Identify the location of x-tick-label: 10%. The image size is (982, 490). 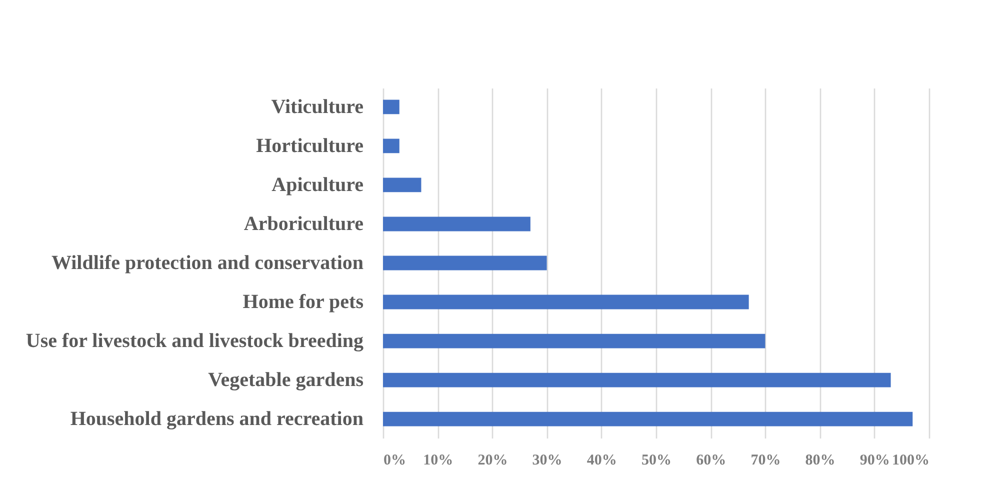
(438, 460).